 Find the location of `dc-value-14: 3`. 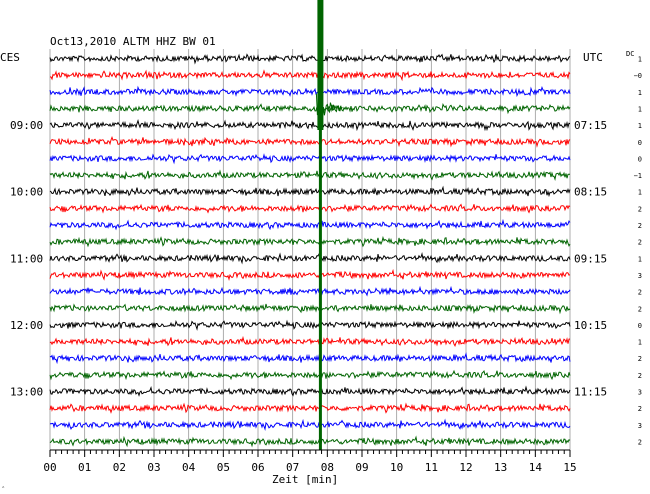

dc-value-14: 3 is located at coordinates (640, 276).